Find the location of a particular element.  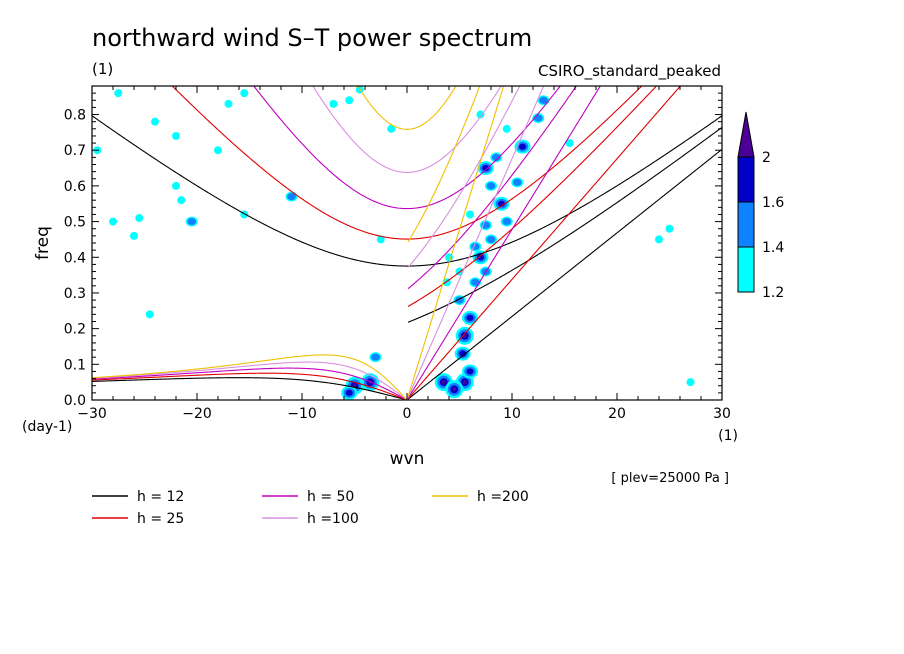

y-axis-unit: (day-1) is located at coordinates (47, 427).